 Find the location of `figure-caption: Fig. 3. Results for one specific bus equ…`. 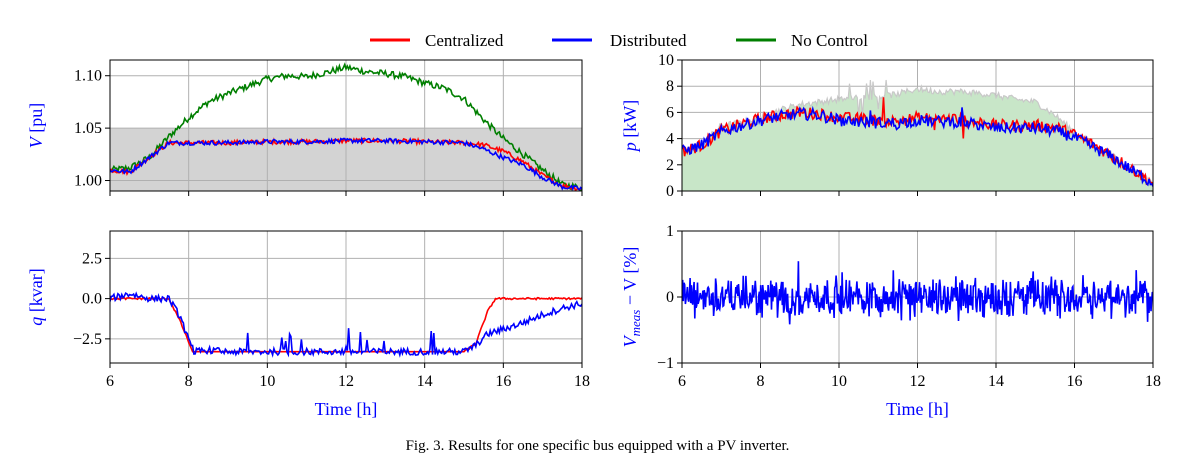

figure-caption: Fig. 3. Results for one specific bus equ… is located at coordinates (597, 446).